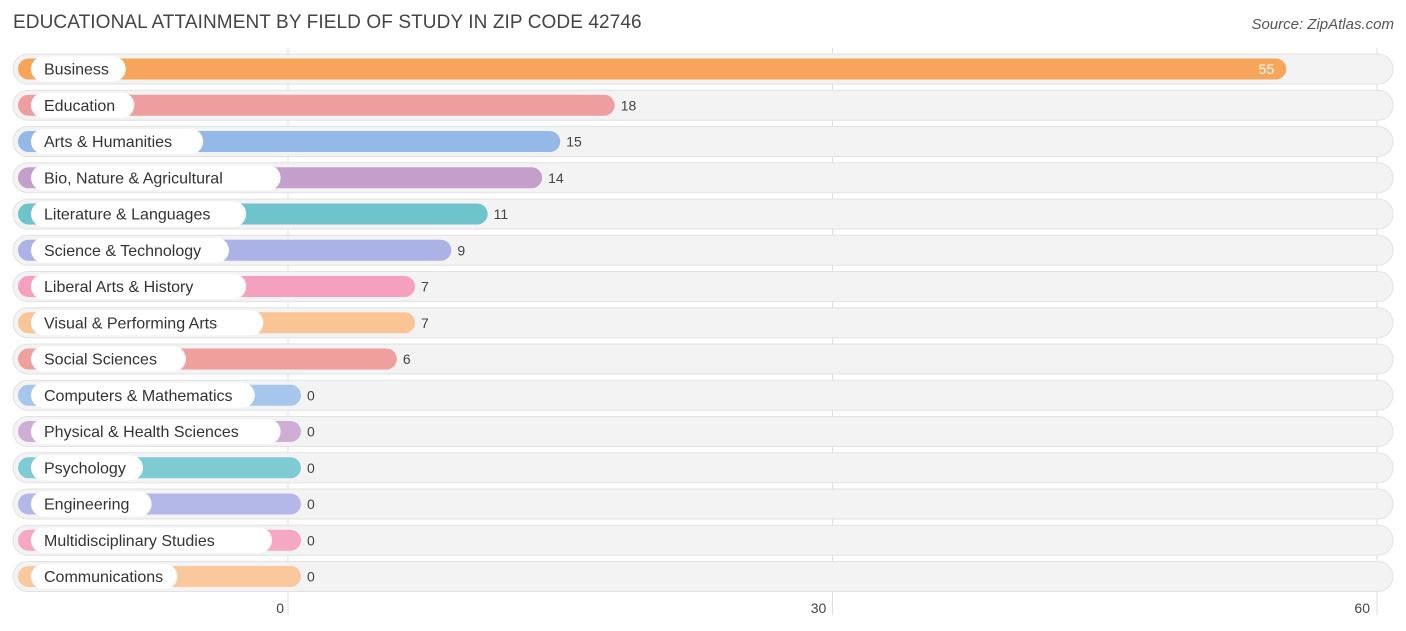 The width and height of the screenshot is (1406, 631). I want to click on bar-row: Arts & Humanities 15, so click(703, 141).